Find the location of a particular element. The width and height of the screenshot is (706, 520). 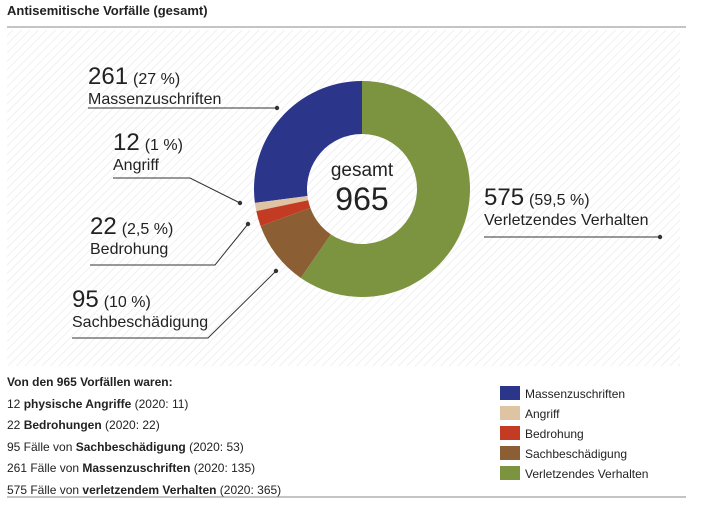

note-bold: verletzendem Verhalten is located at coordinates (149, 489).